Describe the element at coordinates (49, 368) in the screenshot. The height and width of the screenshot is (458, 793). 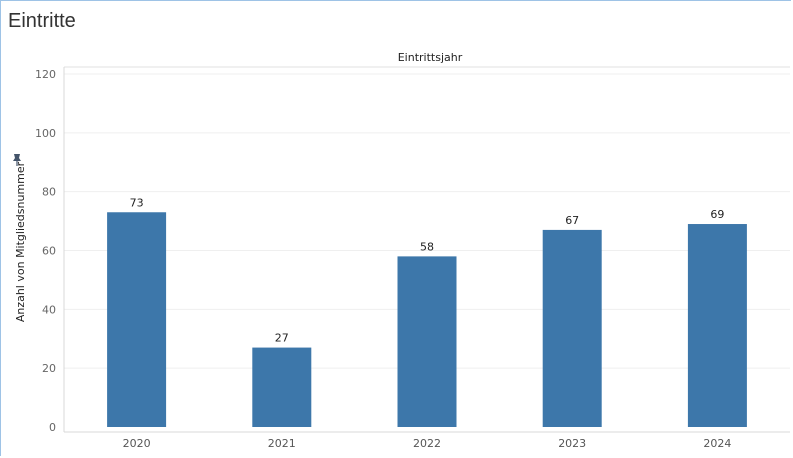
I see `y-tick-label: 20` at that location.